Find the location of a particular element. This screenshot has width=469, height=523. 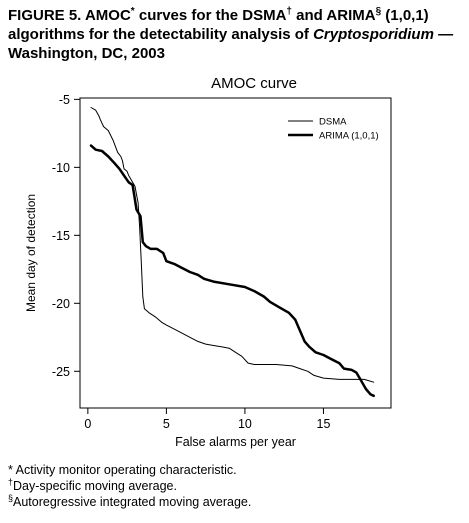

x-axis: 0 5 10 15 is located at coordinates (207, 419).